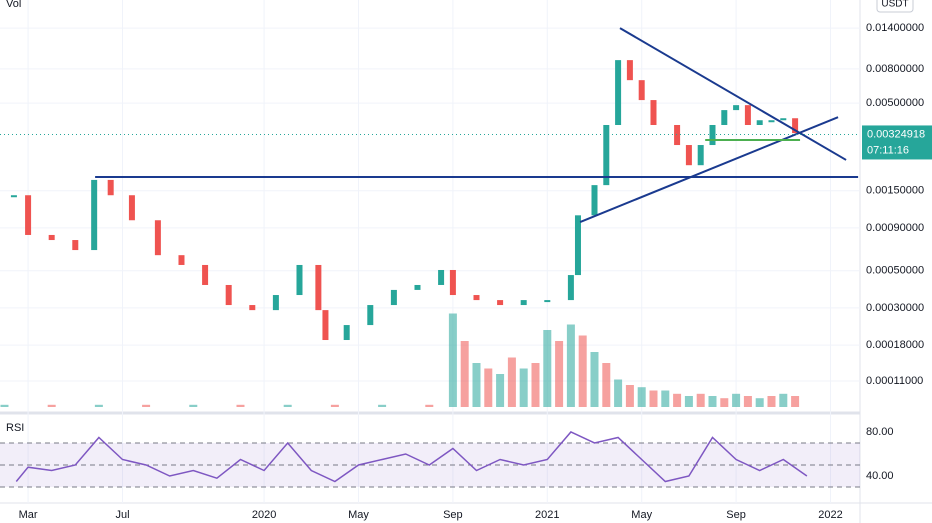  What do you see at coordinates (895, 103) in the screenshot?
I see `y-tick-label: 0.00500000` at bounding box center [895, 103].